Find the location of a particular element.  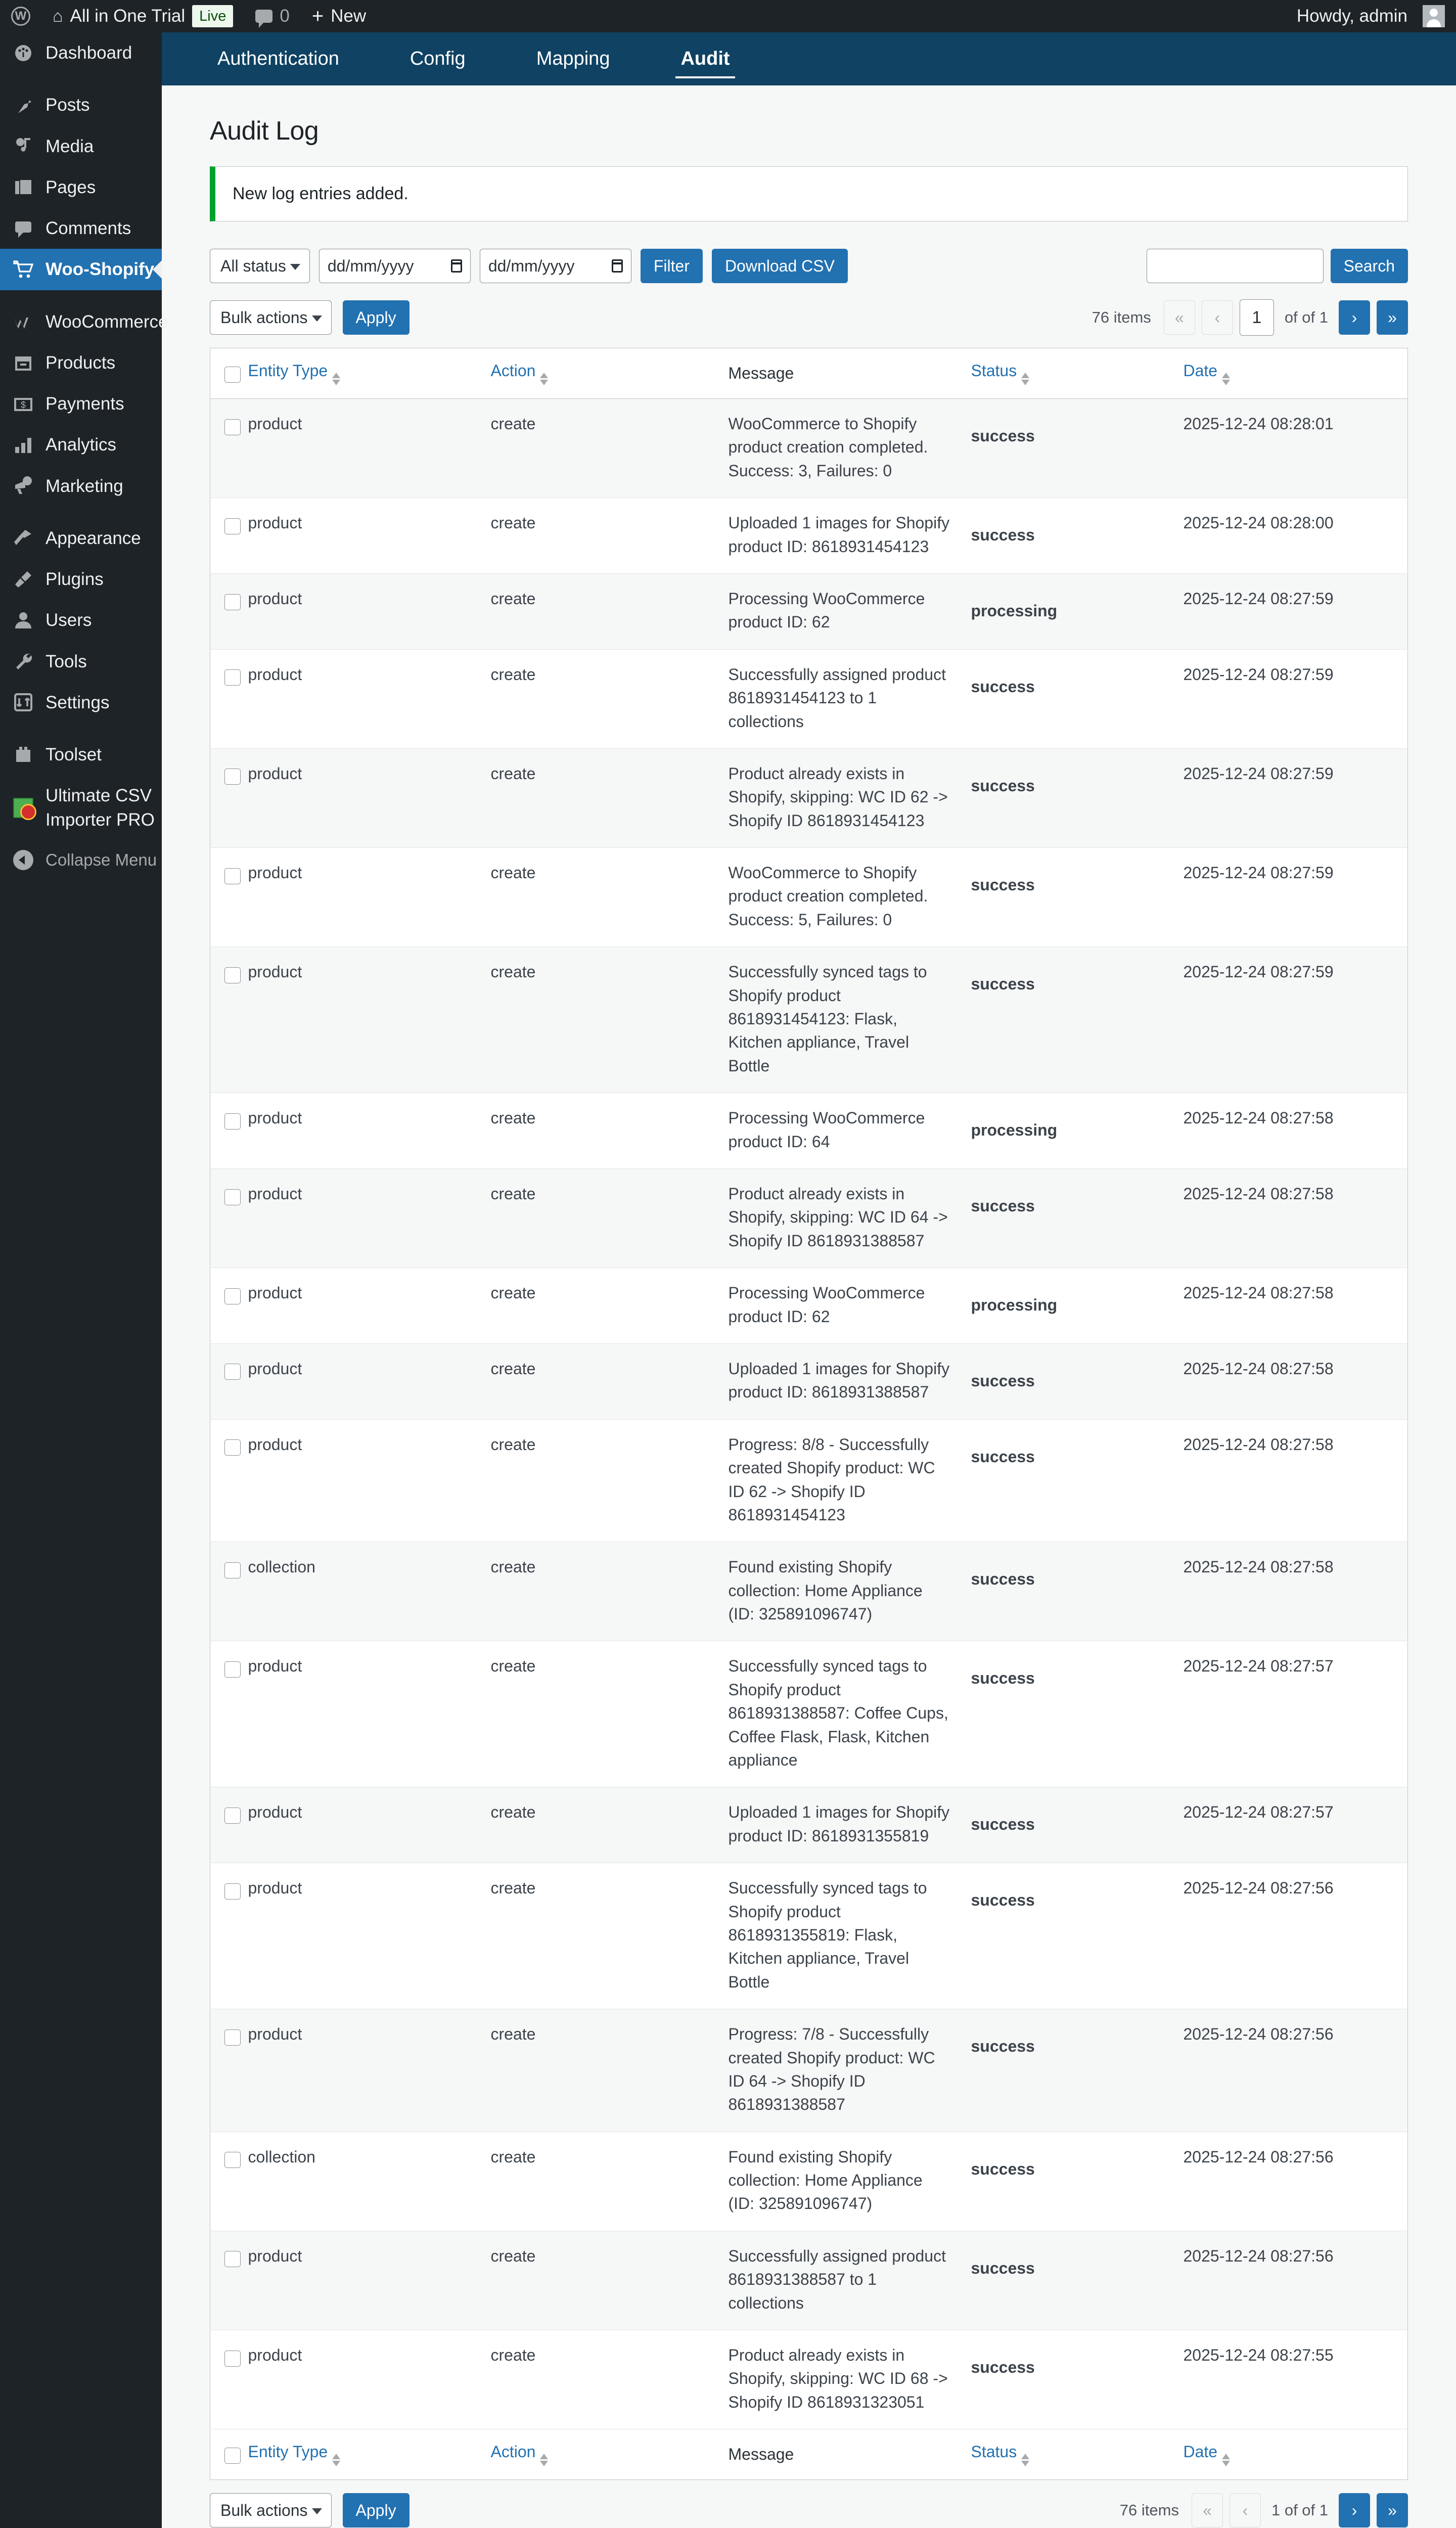

wp-logo-menu is located at coordinates (21, 16).